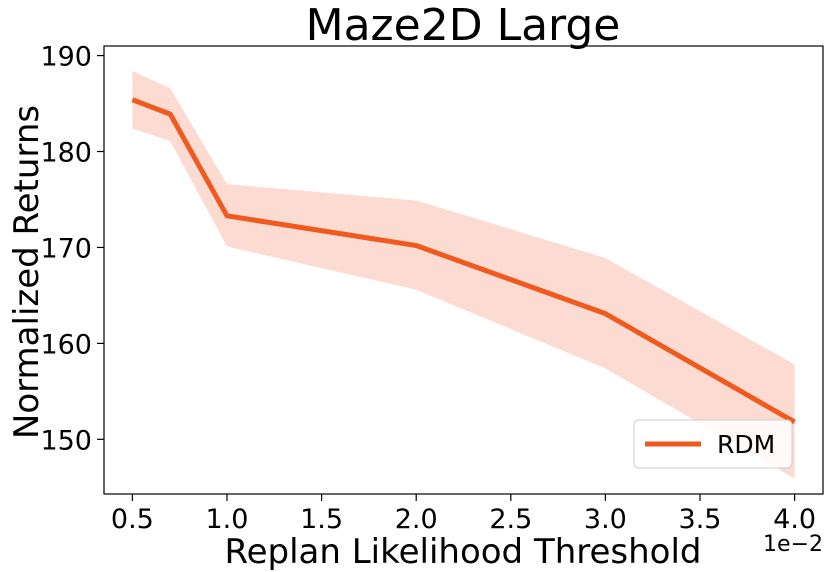 The image size is (830, 572). What do you see at coordinates (132, 519) in the screenshot?
I see `x-tick-label: 0.5` at bounding box center [132, 519].